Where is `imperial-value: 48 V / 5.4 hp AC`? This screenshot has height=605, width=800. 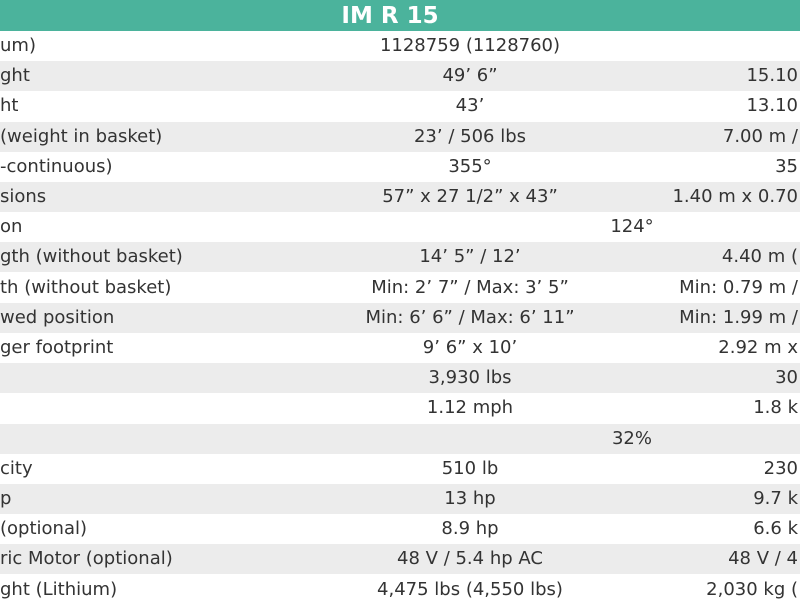
imperial-value: 48 V / 5.4 hp AC is located at coordinates (470, 559).